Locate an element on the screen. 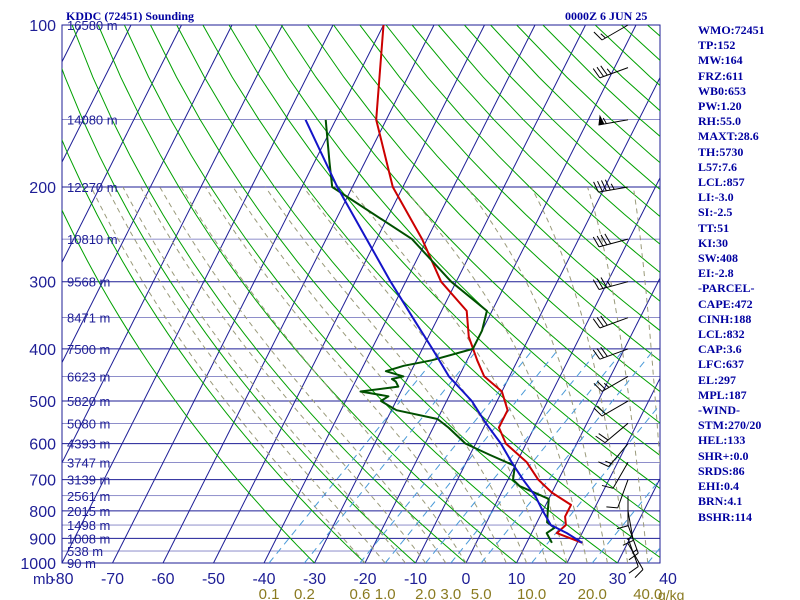 Image resolution: width=800 pixels, height=600 pixels. index-line: WMO:72451 is located at coordinates (731, 30).